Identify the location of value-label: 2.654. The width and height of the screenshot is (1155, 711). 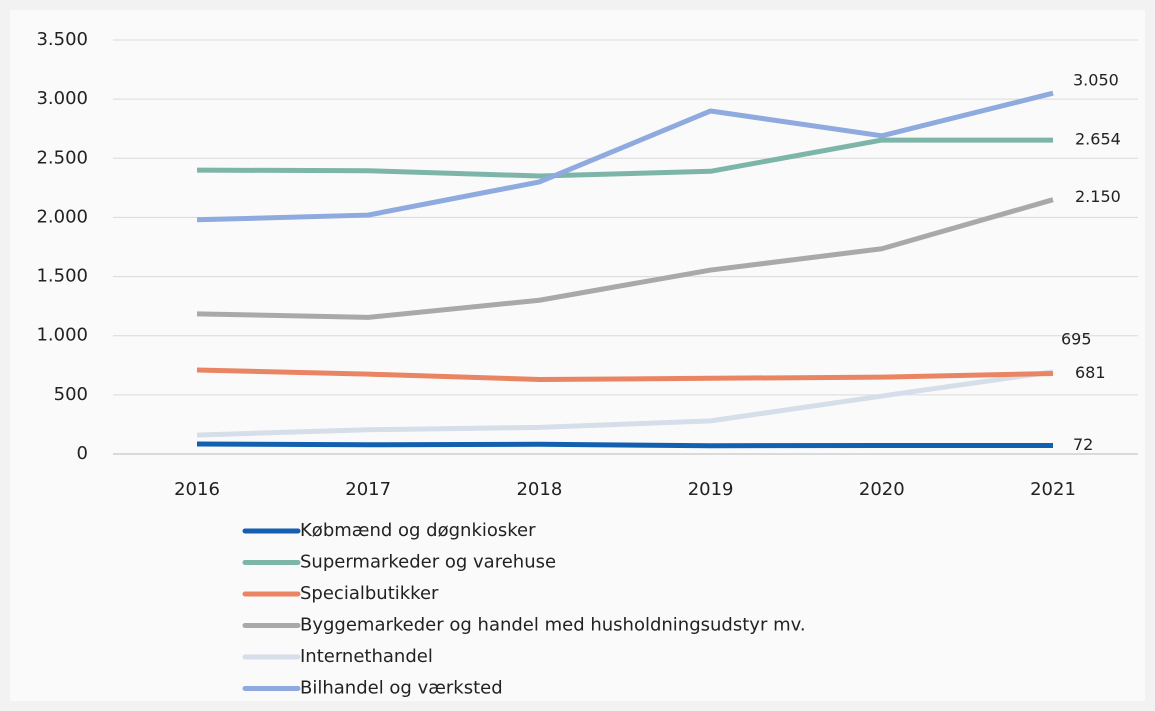
(1098, 139).